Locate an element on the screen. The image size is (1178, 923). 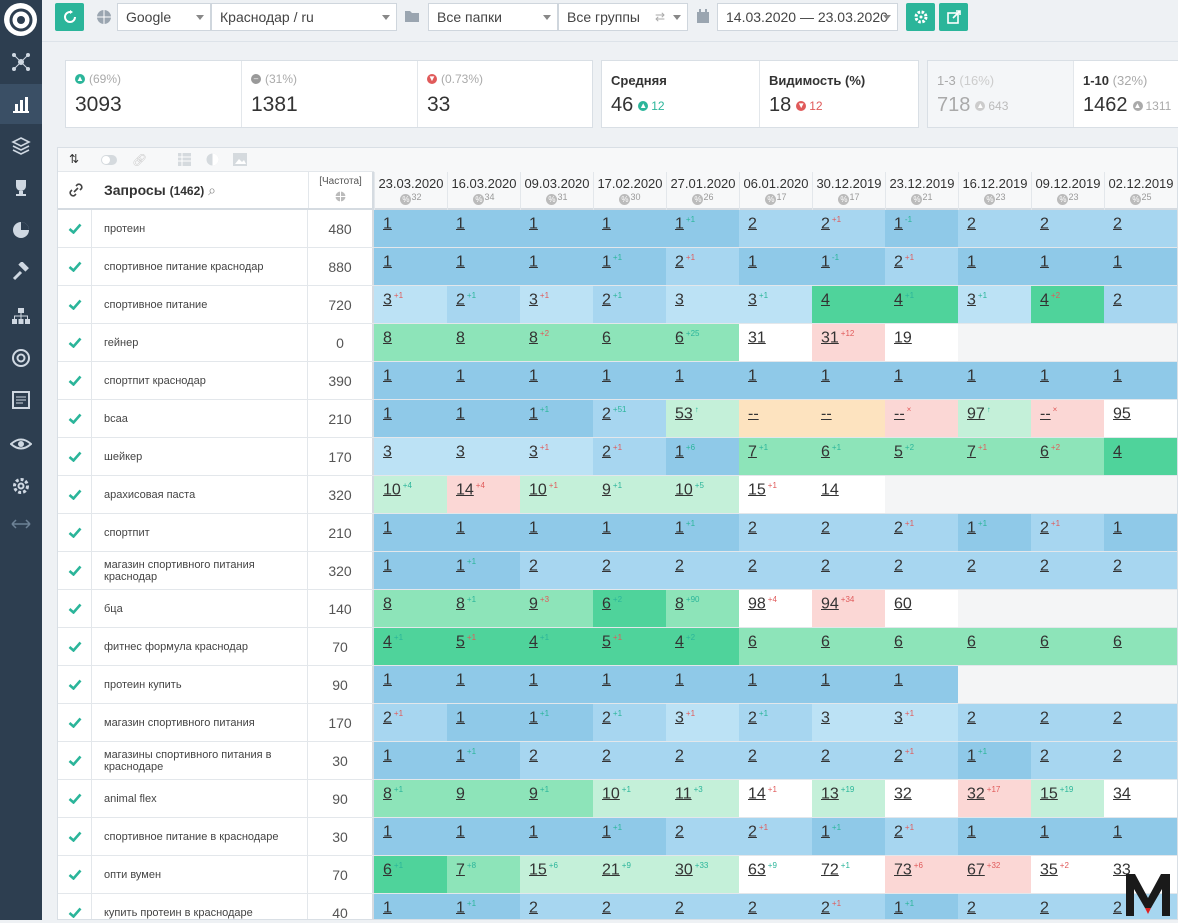
query-text: фитнес формула краснодар is located at coordinates (200, 646).